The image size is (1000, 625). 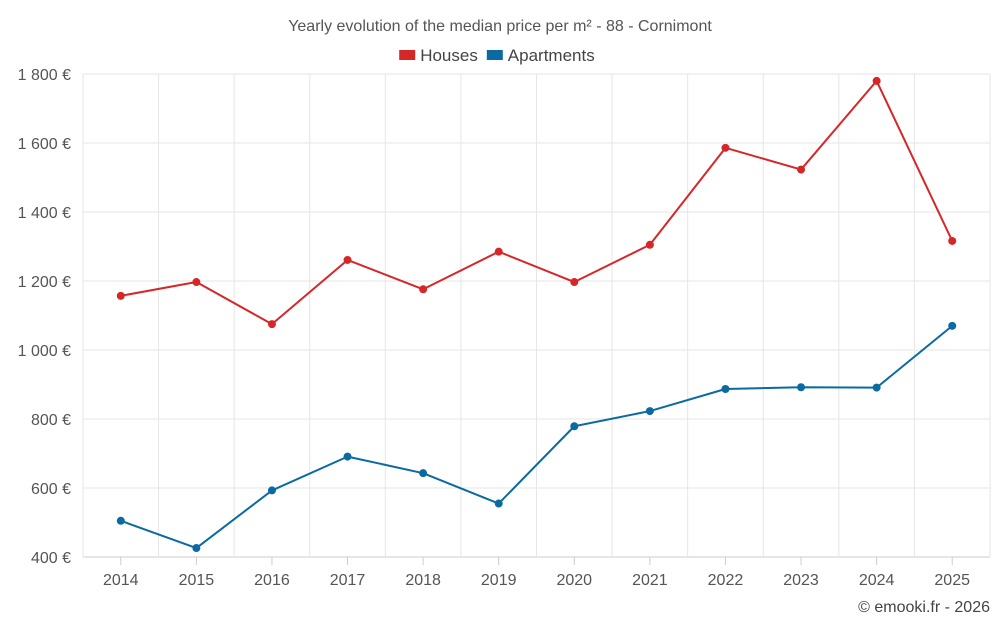 I want to click on y-tick-label: 1 400 €, so click(x=44, y=213).